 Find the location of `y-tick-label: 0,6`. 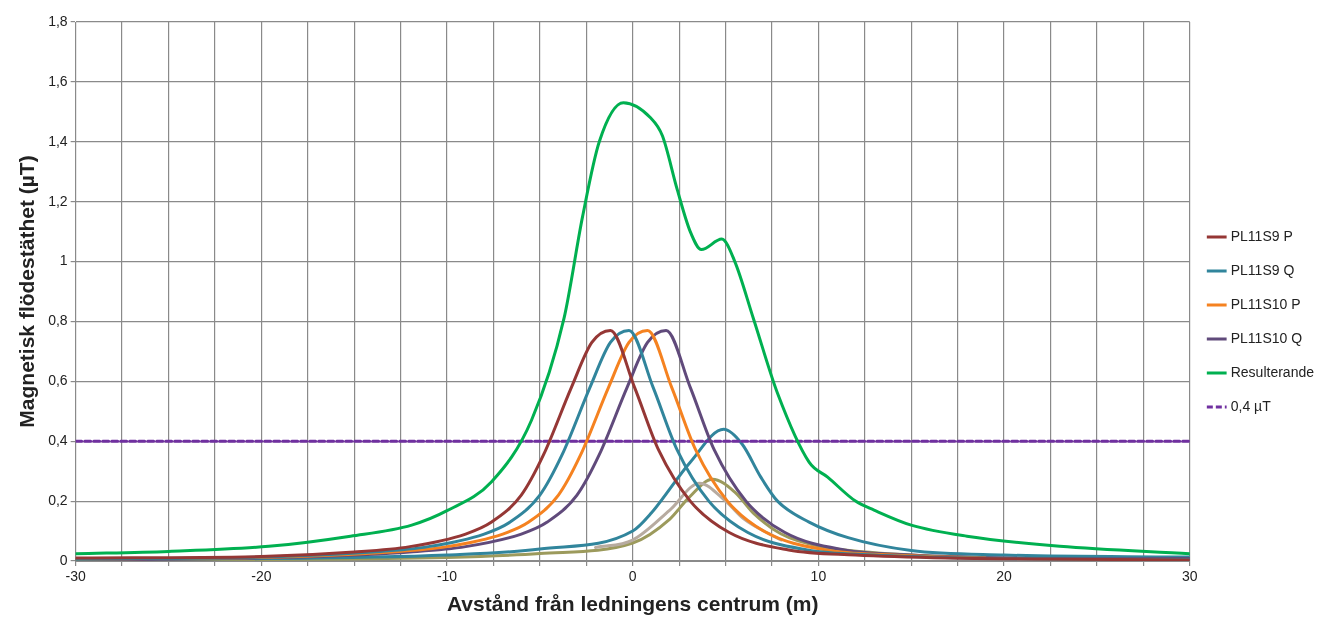

y-tick-label: 0,6 is located at coordinates (58, 380).